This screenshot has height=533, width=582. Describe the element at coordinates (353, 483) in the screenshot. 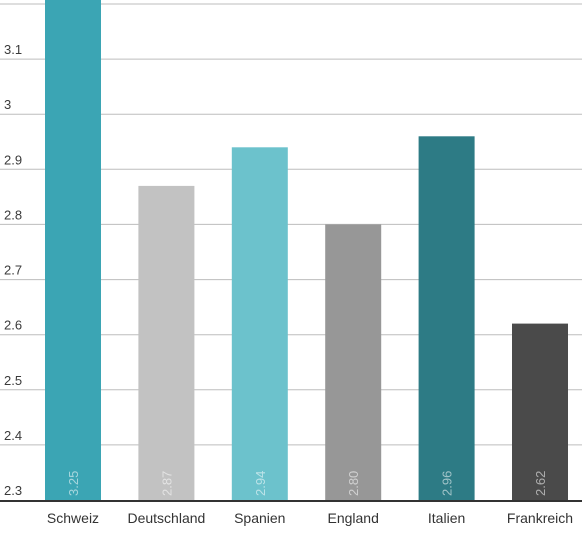

I see `bar-value-label: 2.80` at that location.